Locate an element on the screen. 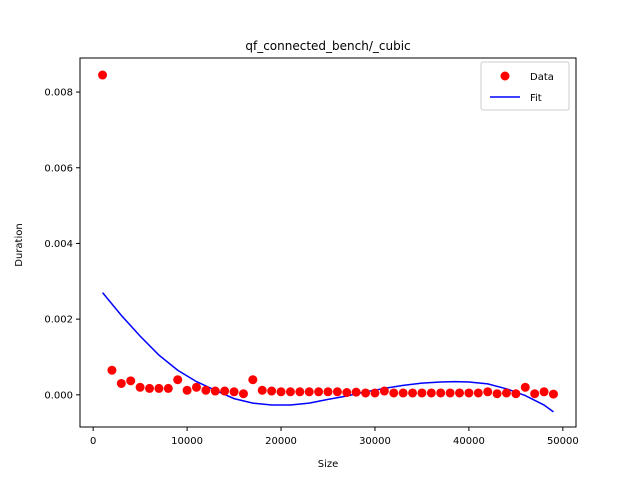 The width and height of the screenshot is (640, 480). x-tick-label: 30000 is located at coordinates (375, 441).